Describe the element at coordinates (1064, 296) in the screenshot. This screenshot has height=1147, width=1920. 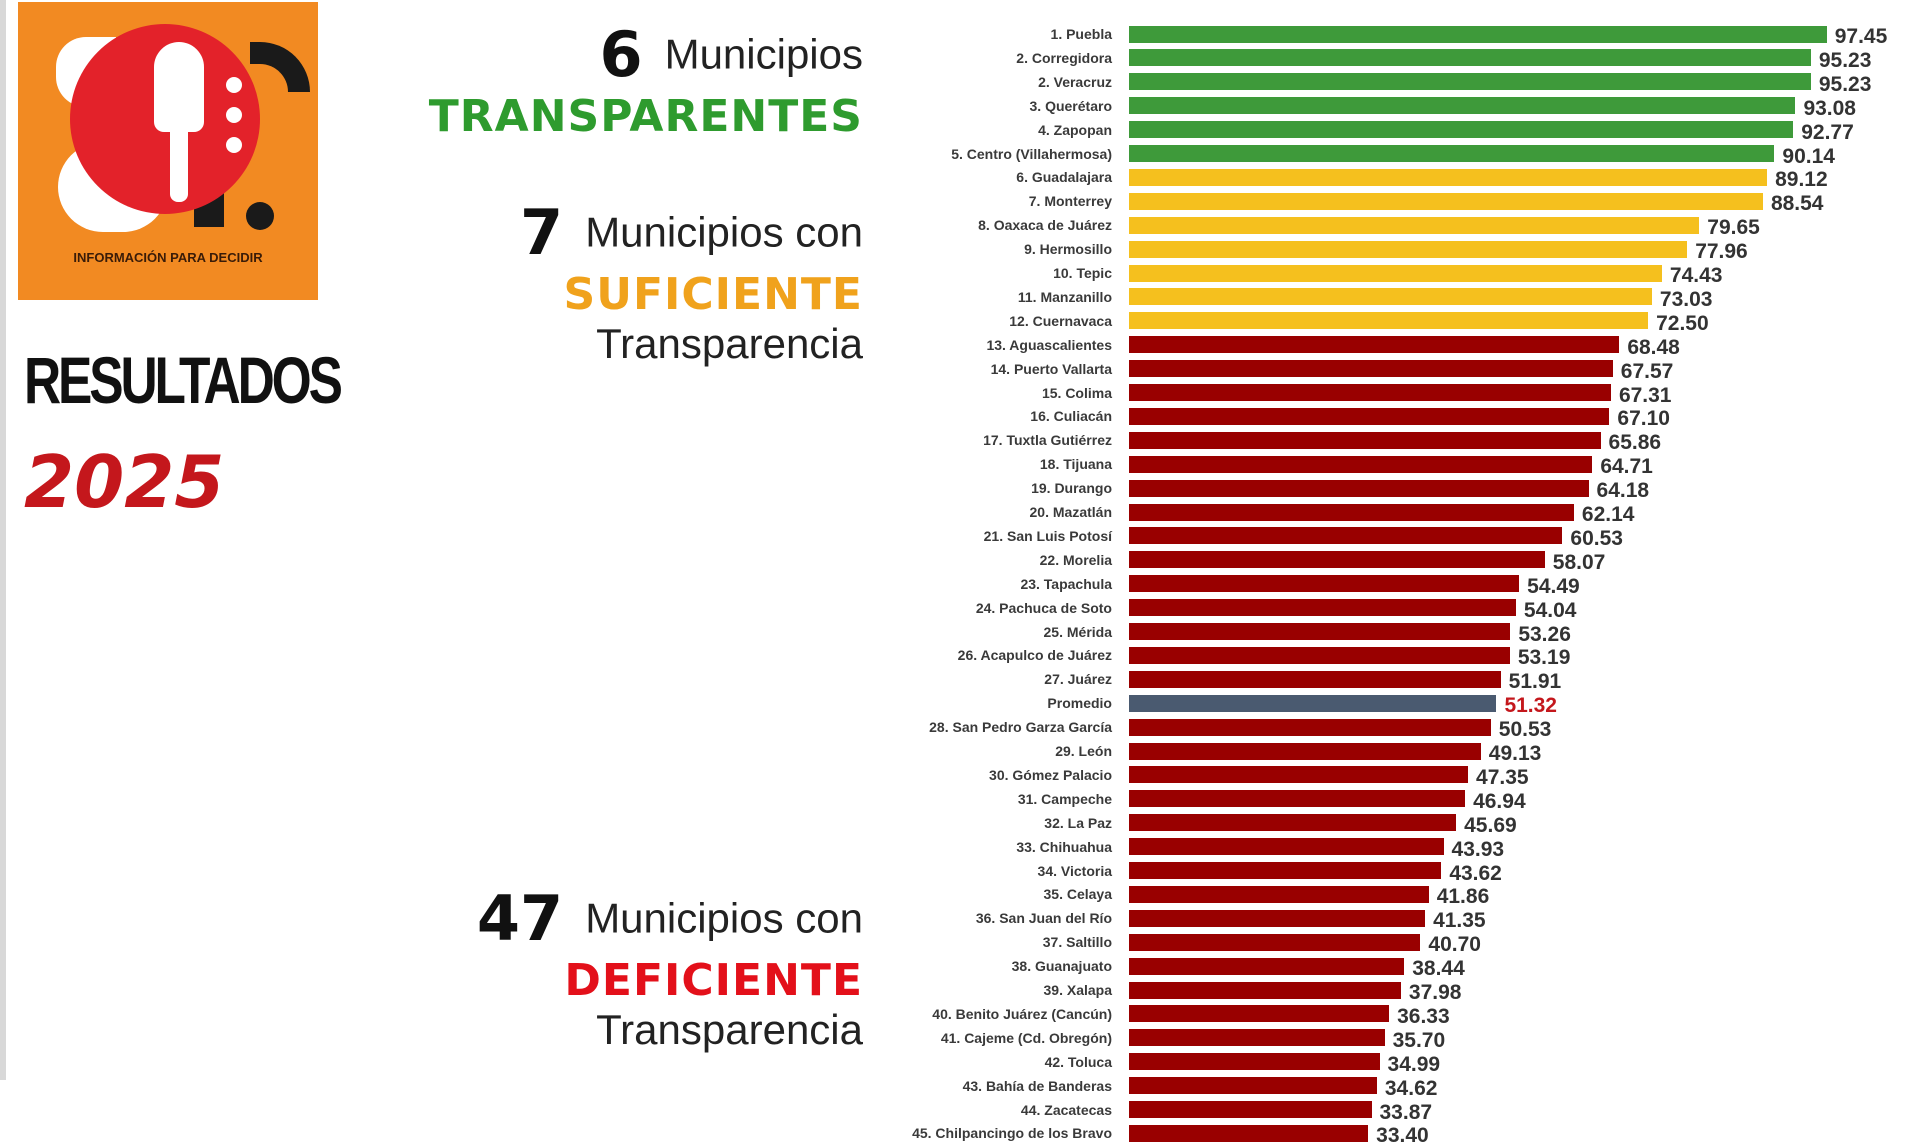
I see `bar-label: 11. Manzanillo` at that location.